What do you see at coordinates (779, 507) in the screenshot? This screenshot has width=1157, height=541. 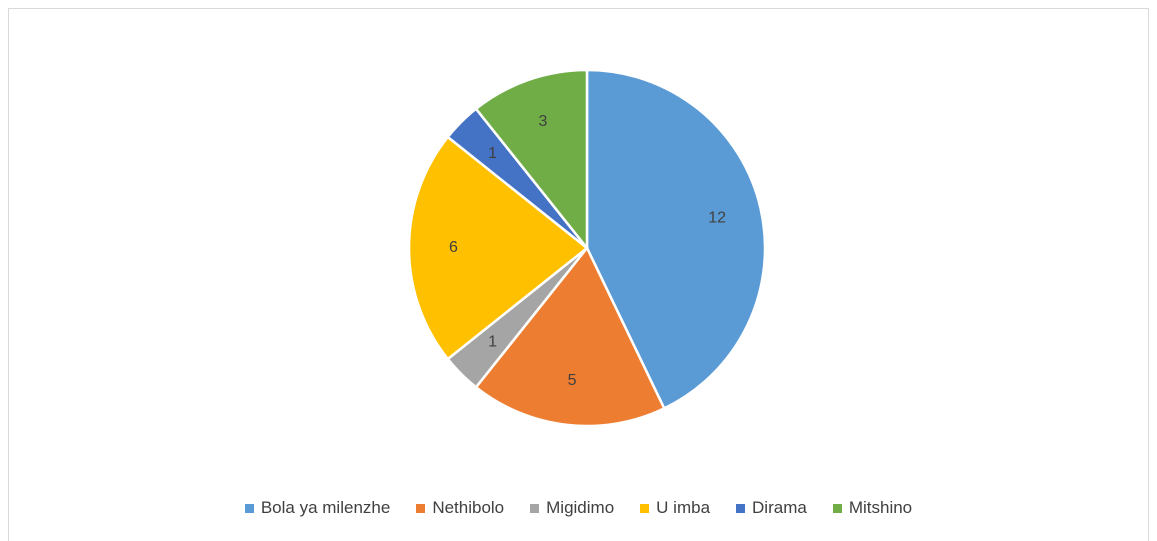 I see `legend-label: Dirama` at bounding box center [779, 507].